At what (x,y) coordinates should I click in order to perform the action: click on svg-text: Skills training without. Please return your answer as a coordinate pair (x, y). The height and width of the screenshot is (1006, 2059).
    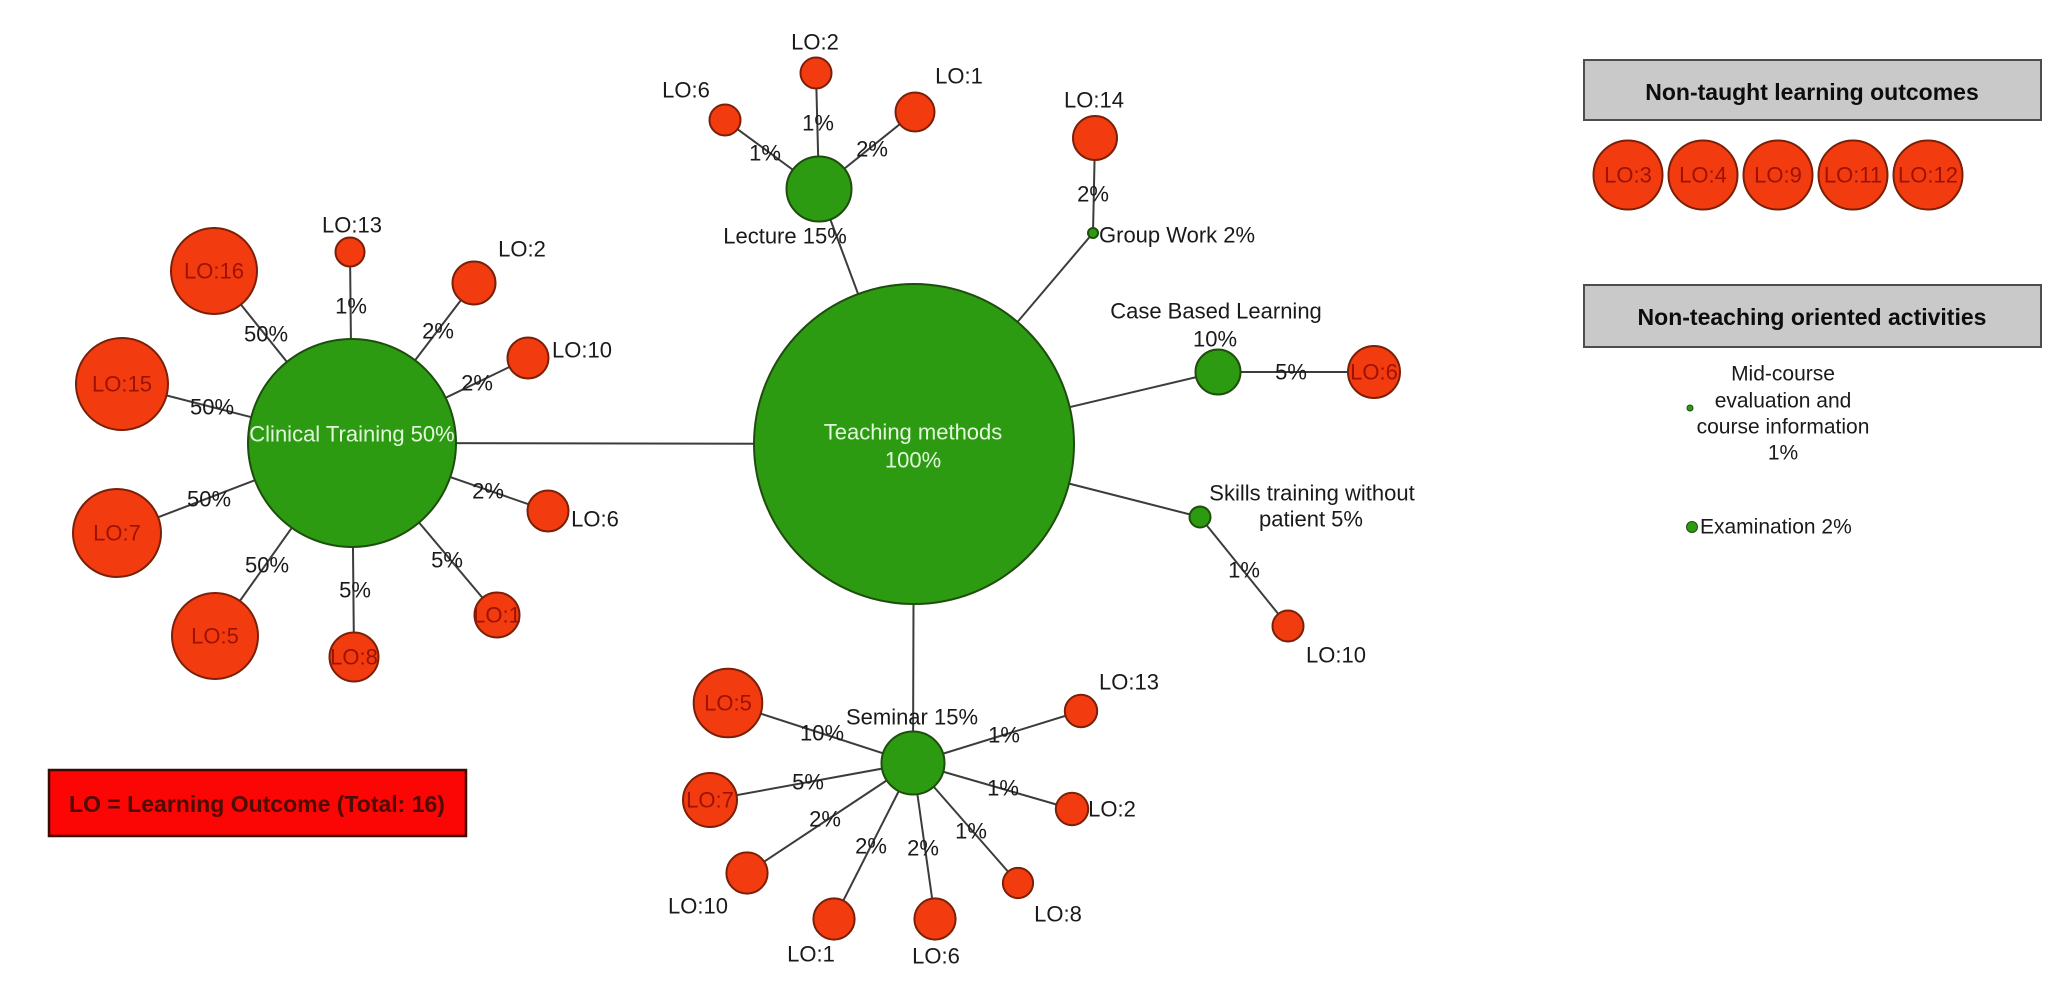
    Looking at the image, I should click on (1311, 493).